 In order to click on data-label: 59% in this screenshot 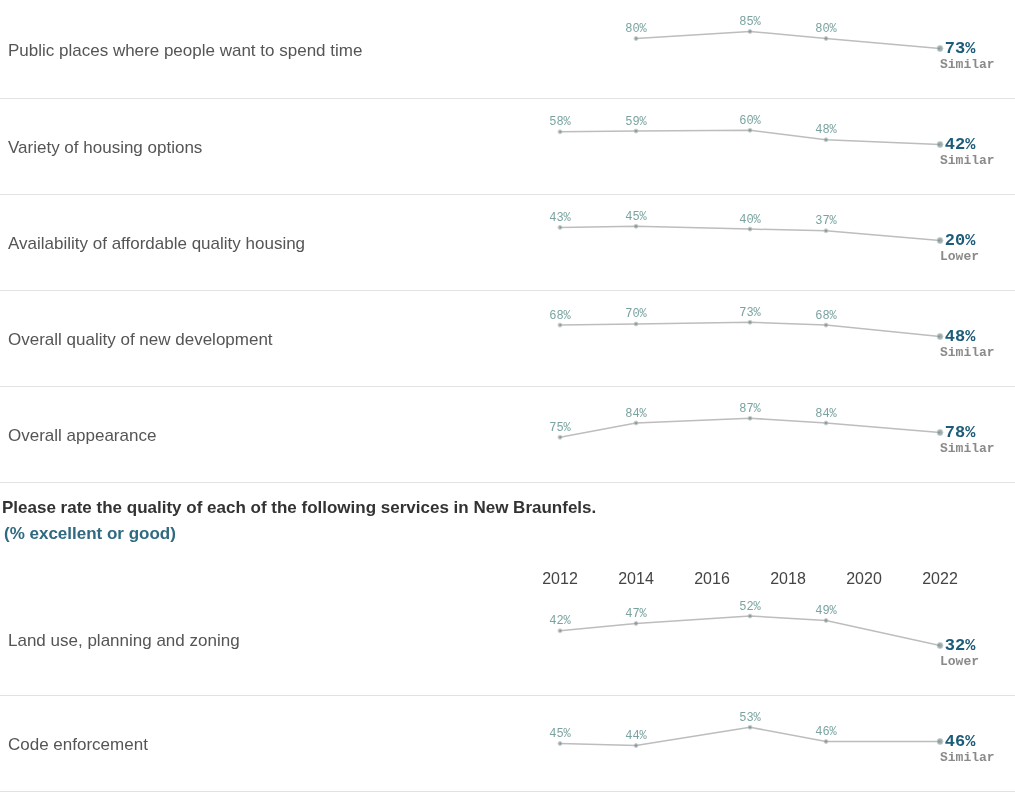, I will do `click(636, 121)`.